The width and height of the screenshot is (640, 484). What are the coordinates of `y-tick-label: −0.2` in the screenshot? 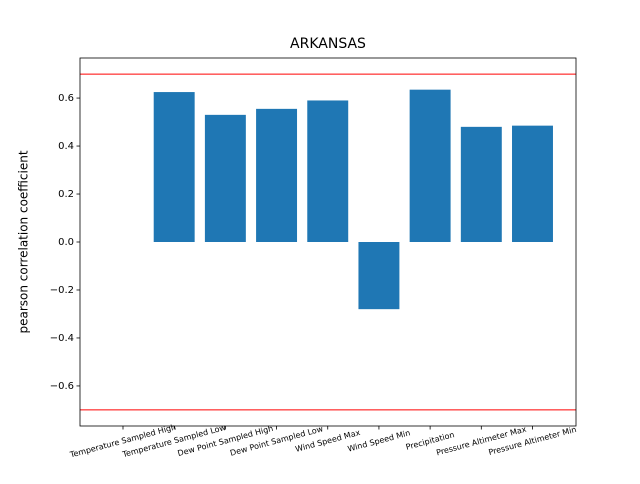 It's located at (62, 290).